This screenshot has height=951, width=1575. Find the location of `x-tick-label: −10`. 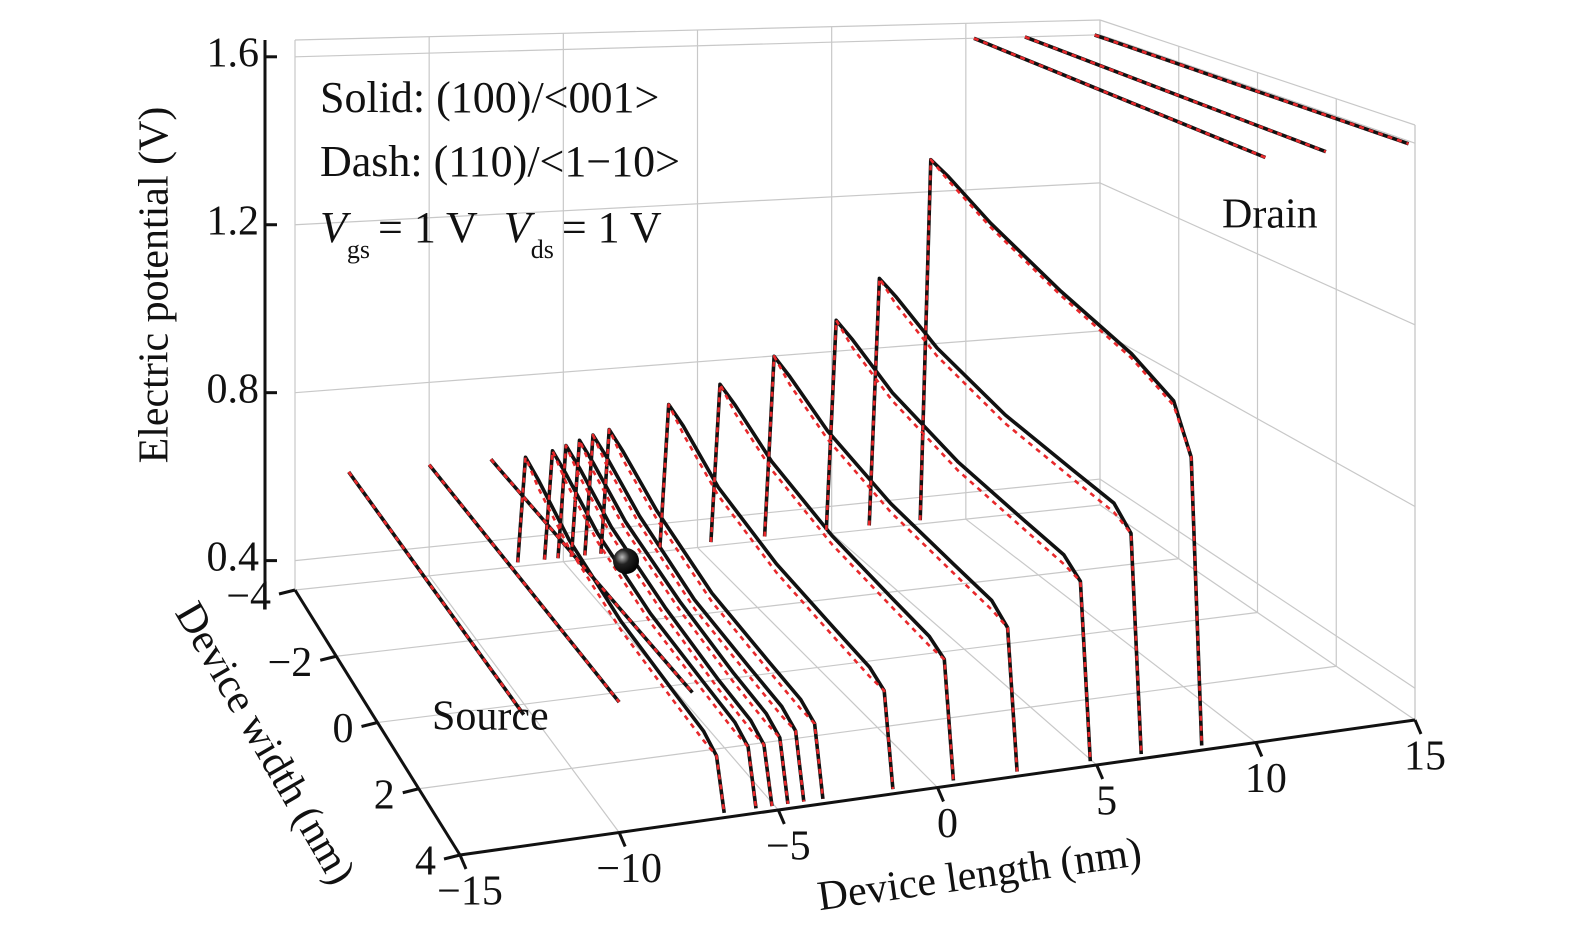

x-tick-label: −10 is located at coordinates (629, 869).